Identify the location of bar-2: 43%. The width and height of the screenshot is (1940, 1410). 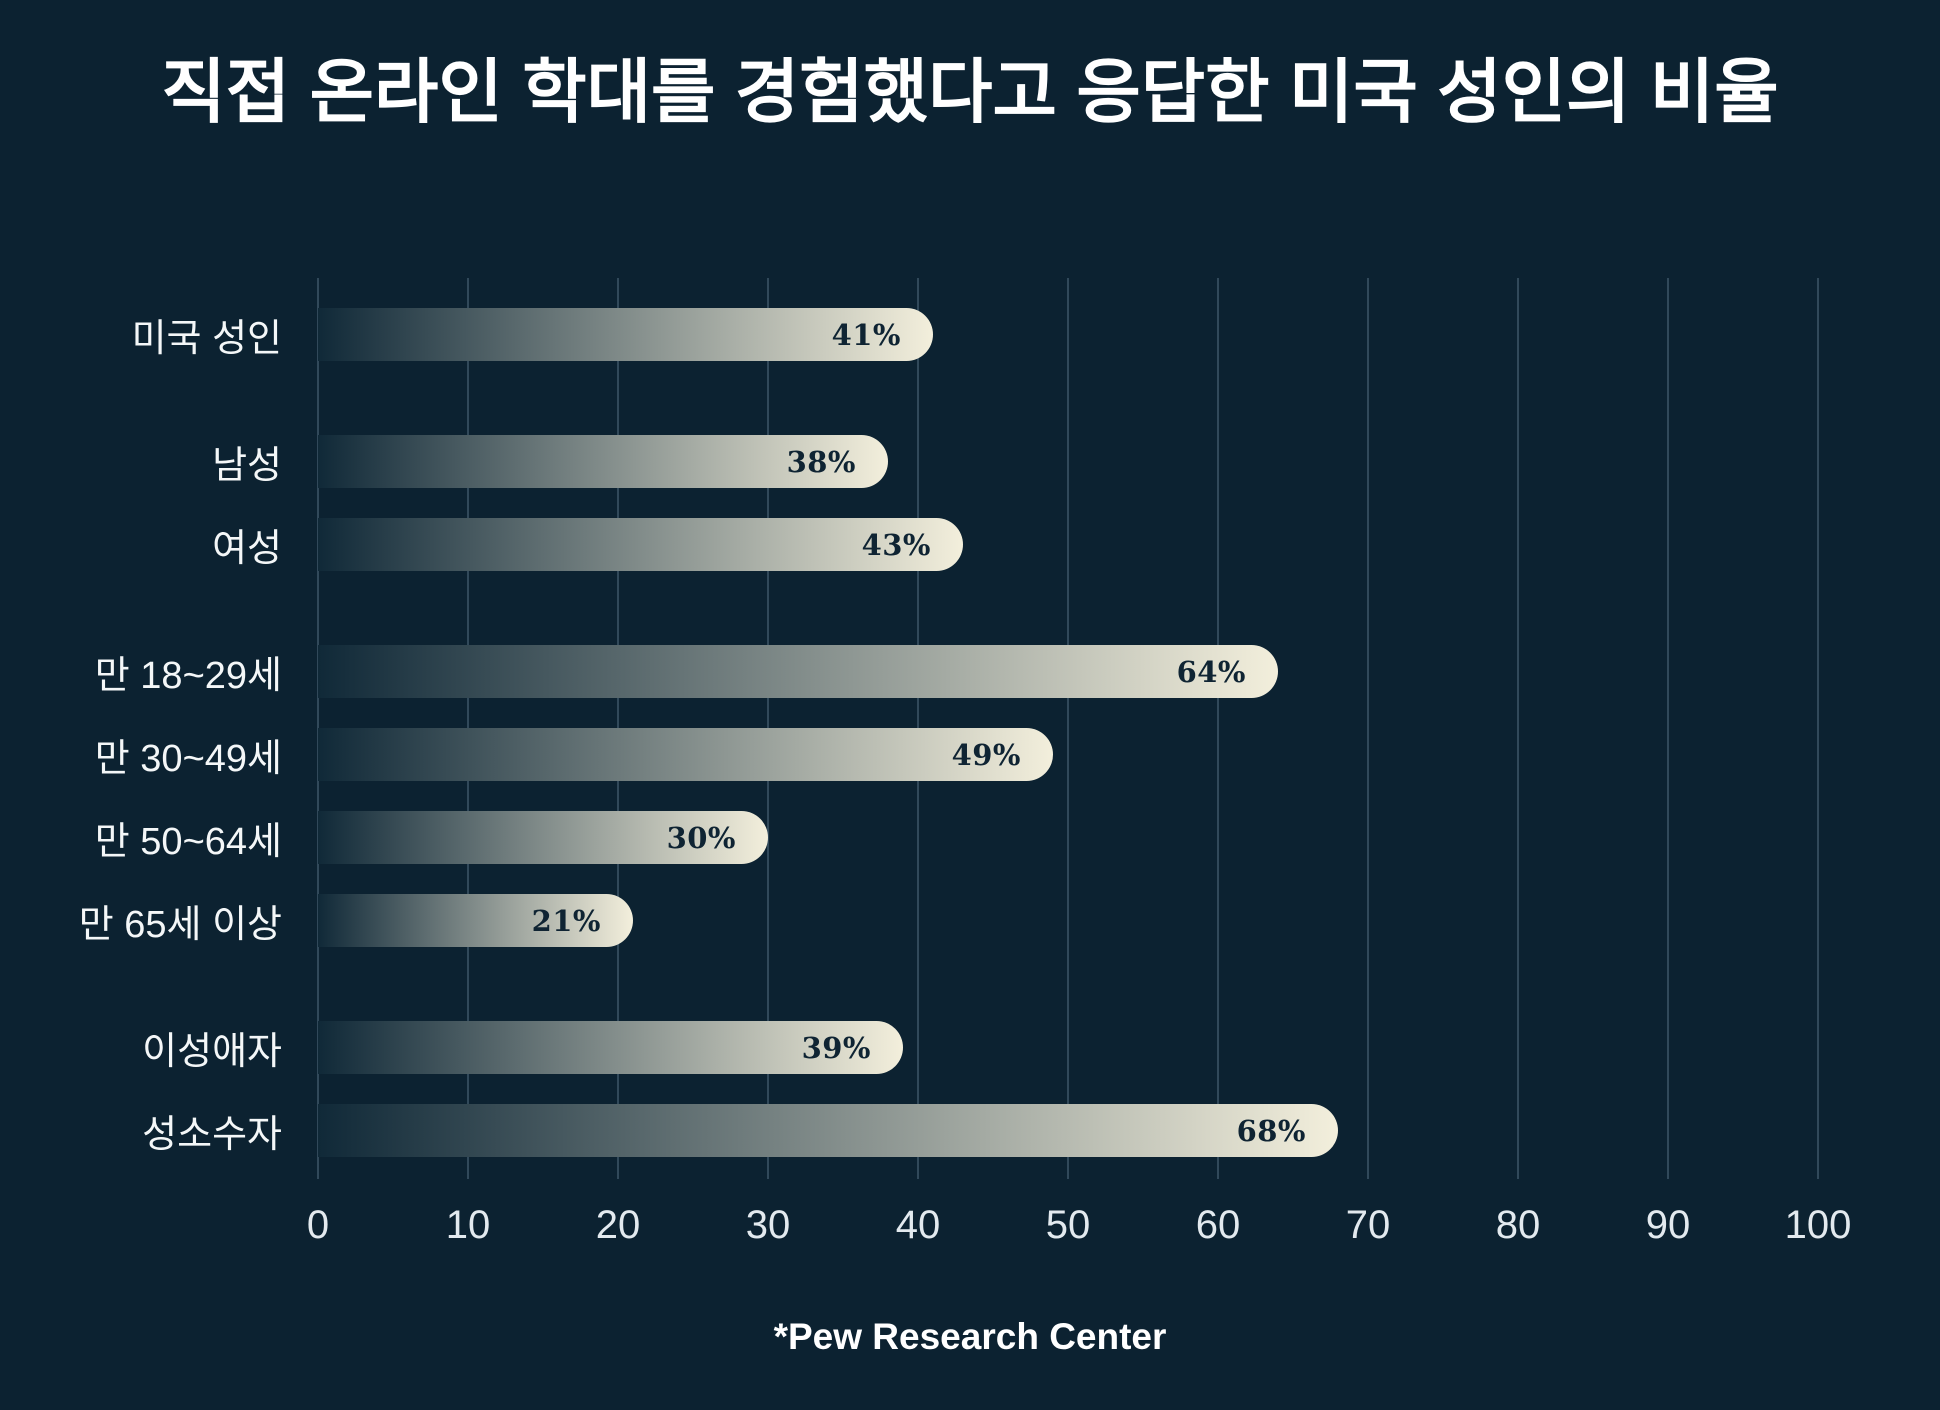
(640, 544).